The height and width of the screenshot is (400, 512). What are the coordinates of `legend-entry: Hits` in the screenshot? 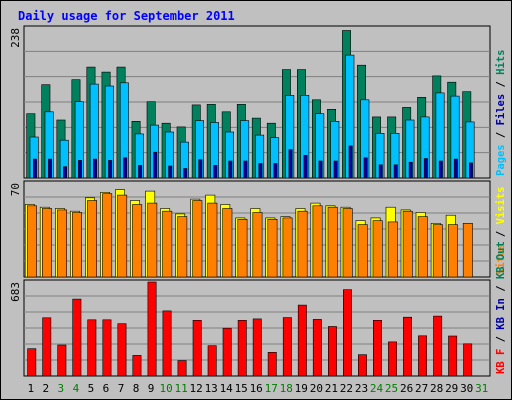 It's located at (501, 62).